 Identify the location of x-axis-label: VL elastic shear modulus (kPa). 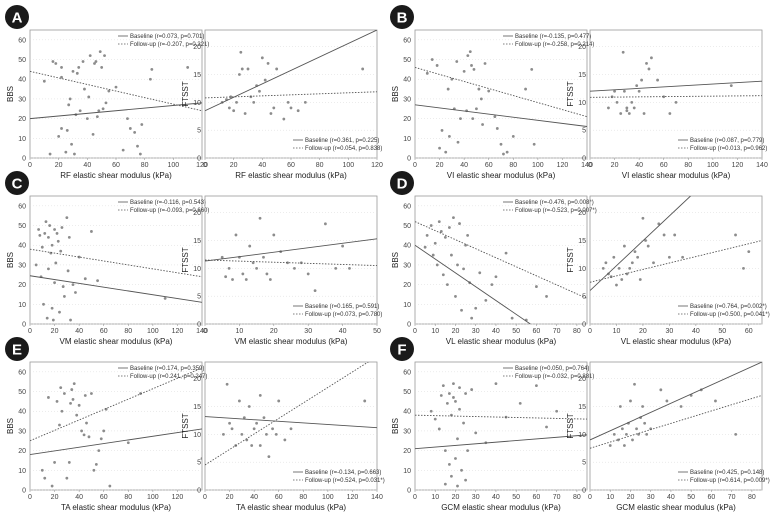
(501, 341).